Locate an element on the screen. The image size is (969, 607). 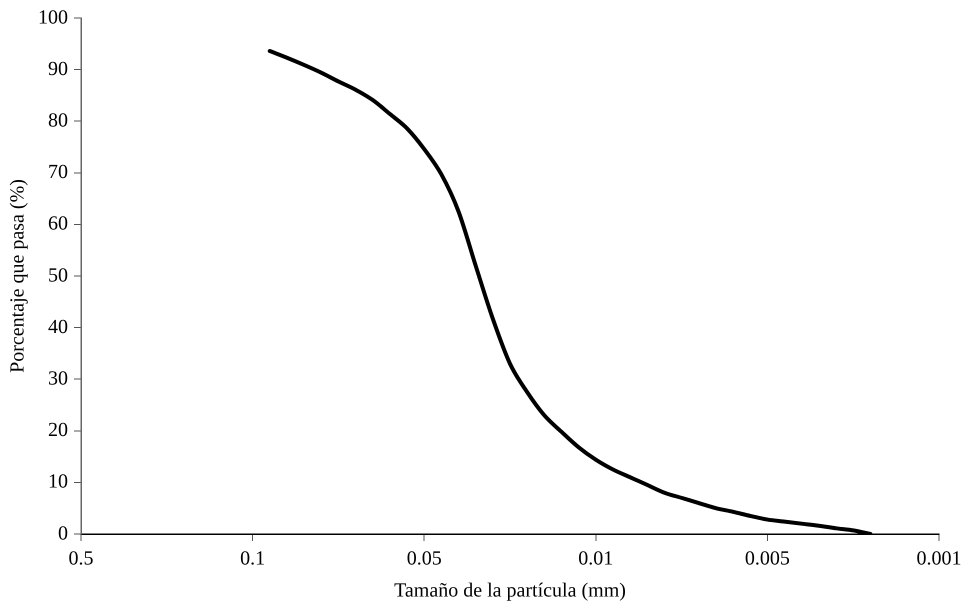
x-tick-label: 0.001 is located at coordinates (939, 558).